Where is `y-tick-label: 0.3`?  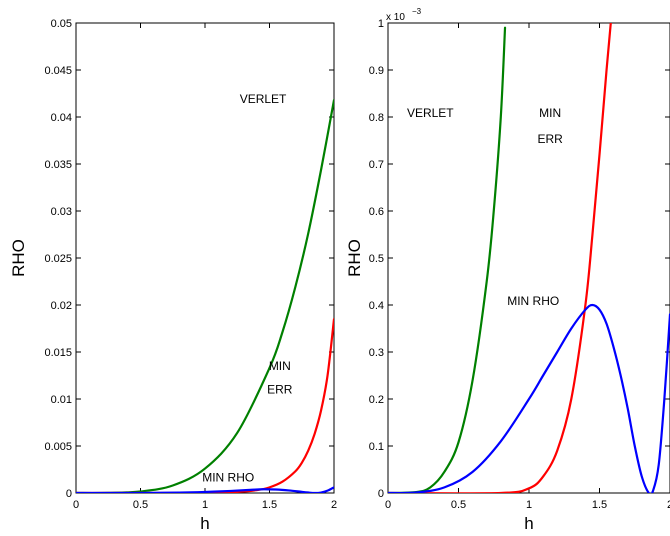 y-tick-label: 0.3 is located at coordinates (376, 353).